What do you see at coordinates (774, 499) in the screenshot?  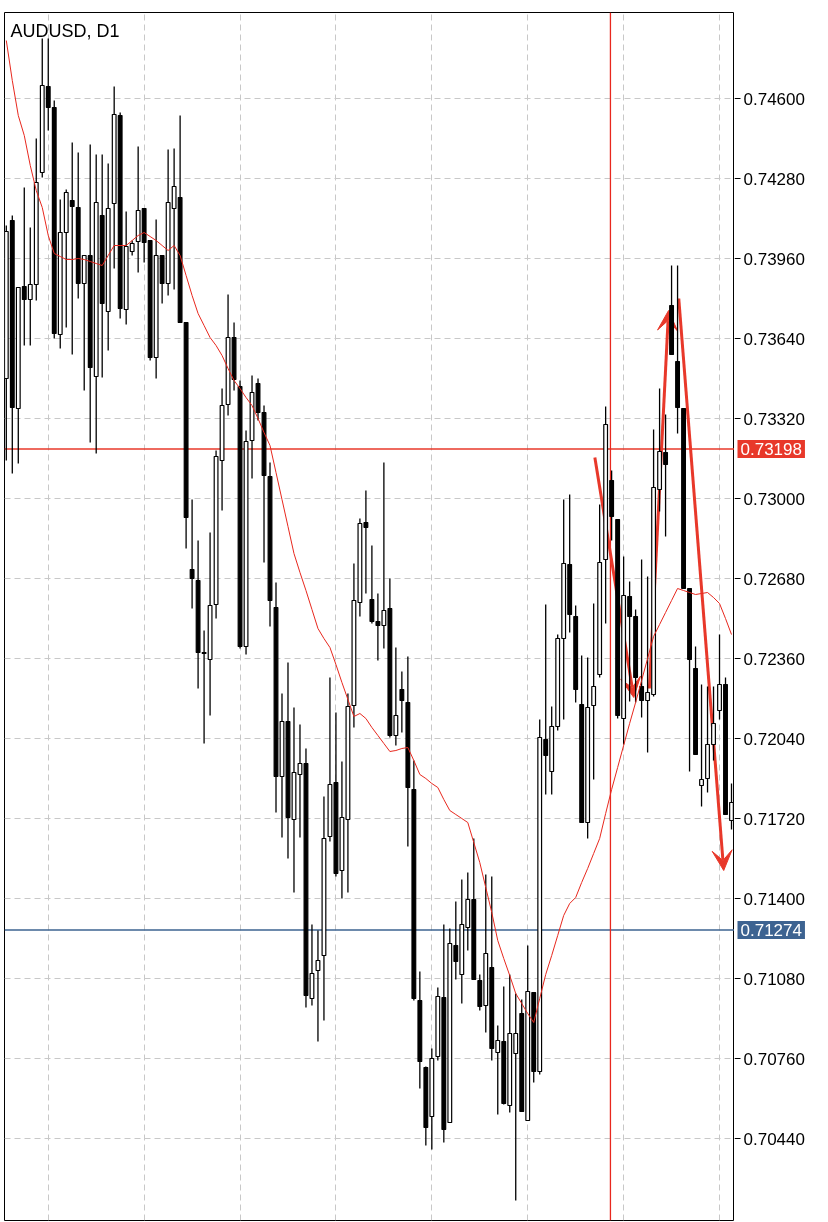 I see `y-tick-label: 0.73000` at bounding box center [774, 499].